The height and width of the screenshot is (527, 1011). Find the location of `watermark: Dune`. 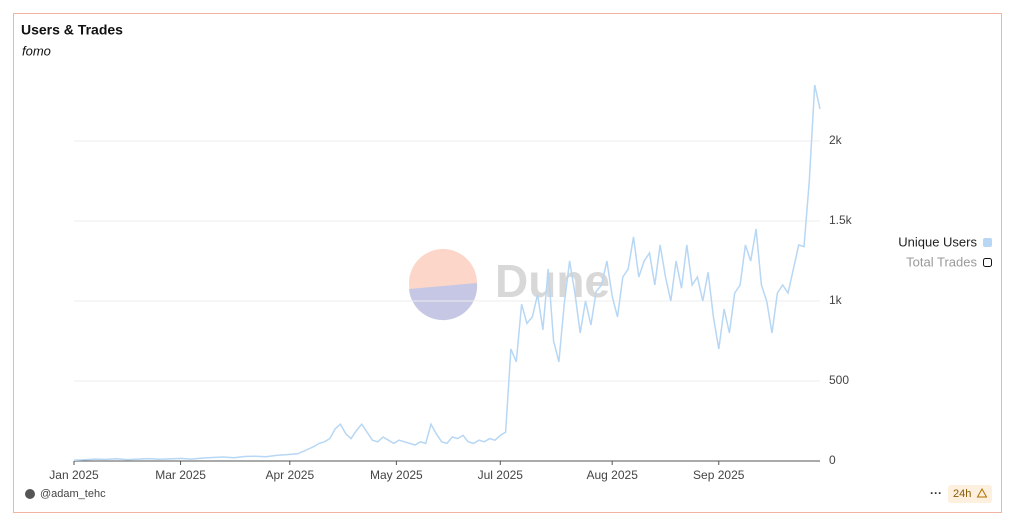

watermark: Dune is located at coordinates (509, 285).